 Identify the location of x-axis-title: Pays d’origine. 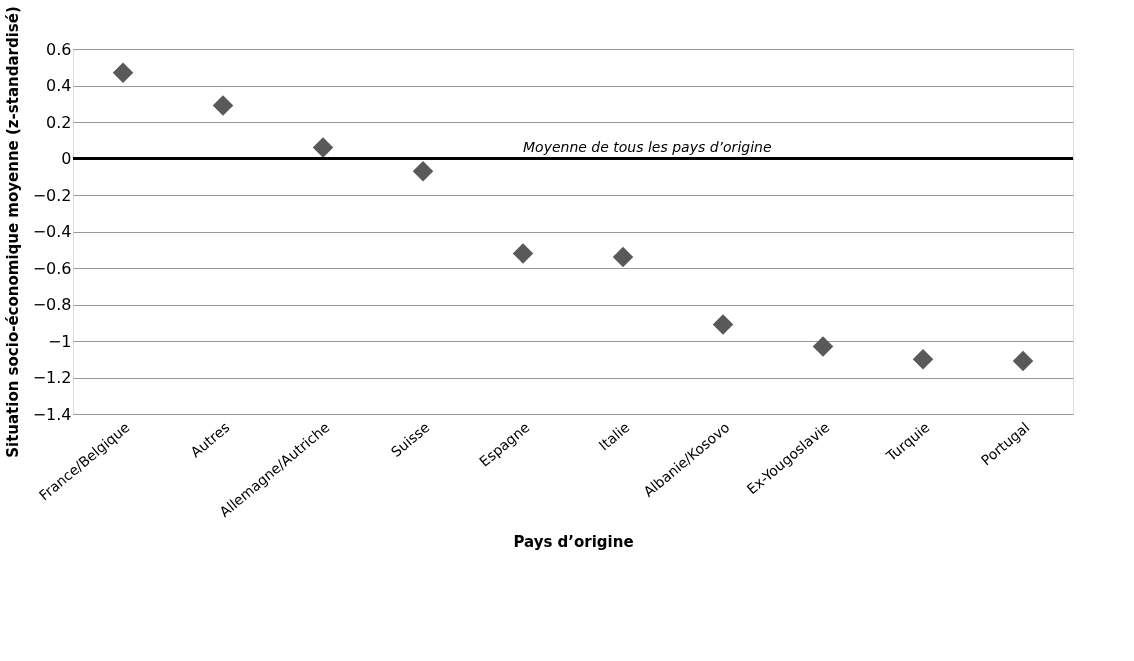
(573, 541).